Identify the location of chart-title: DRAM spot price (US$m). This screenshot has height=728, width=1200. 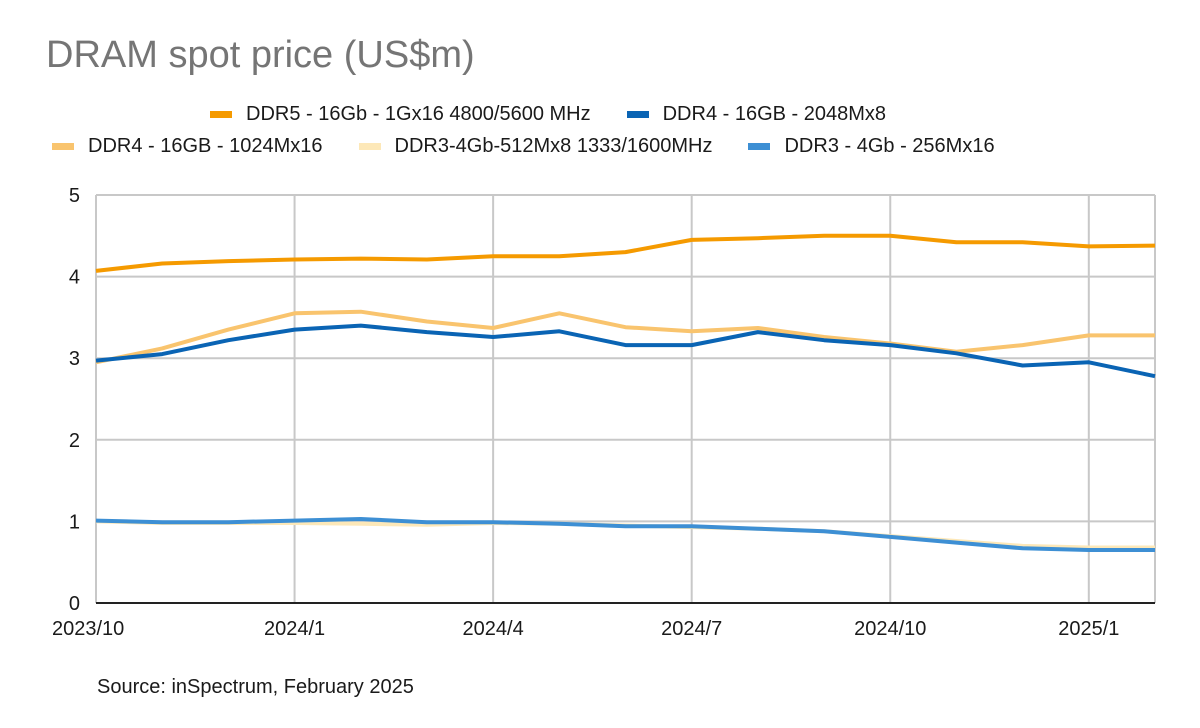
(260, 55).